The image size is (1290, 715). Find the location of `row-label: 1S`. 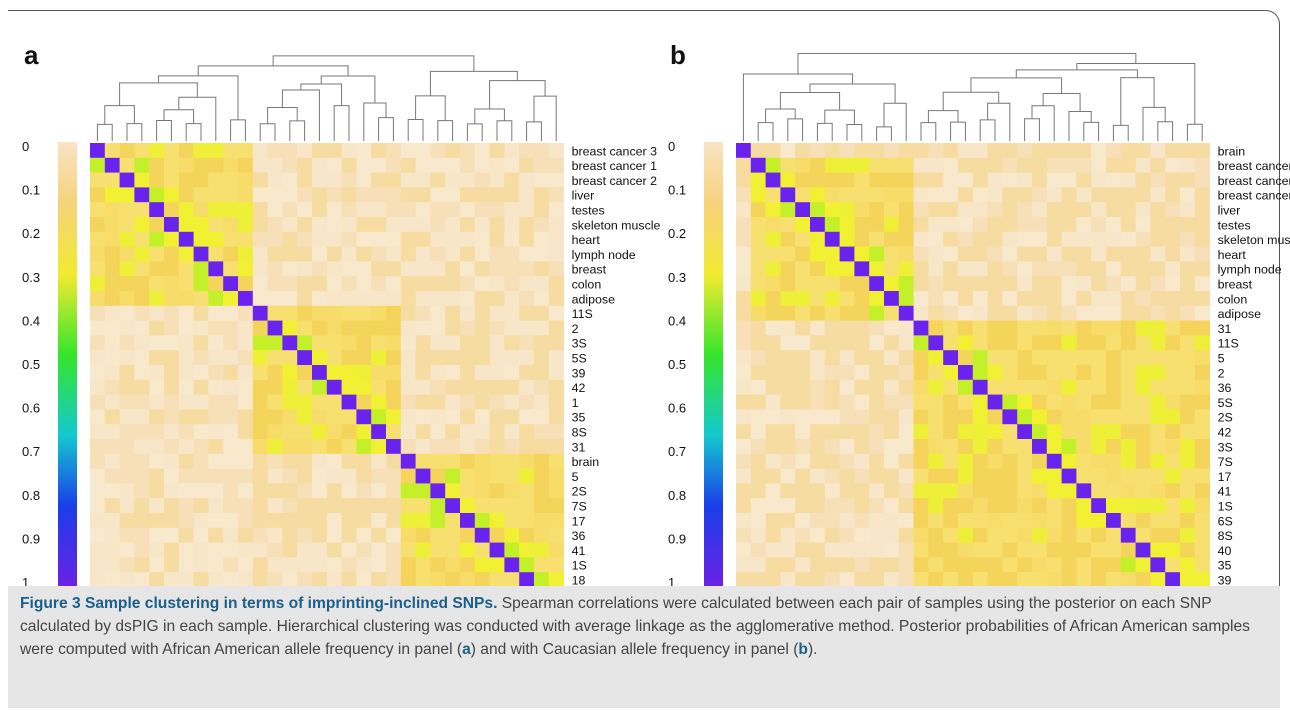

row-label: 1S is located at coordinates (579, 566).